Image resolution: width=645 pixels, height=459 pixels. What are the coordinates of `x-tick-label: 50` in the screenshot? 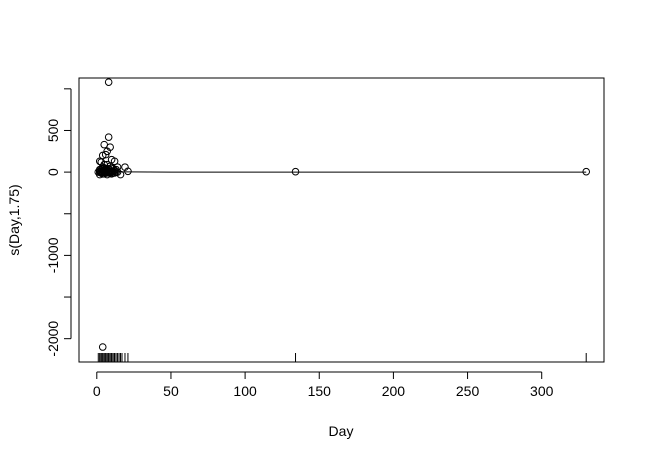 It's located at (171, 391).